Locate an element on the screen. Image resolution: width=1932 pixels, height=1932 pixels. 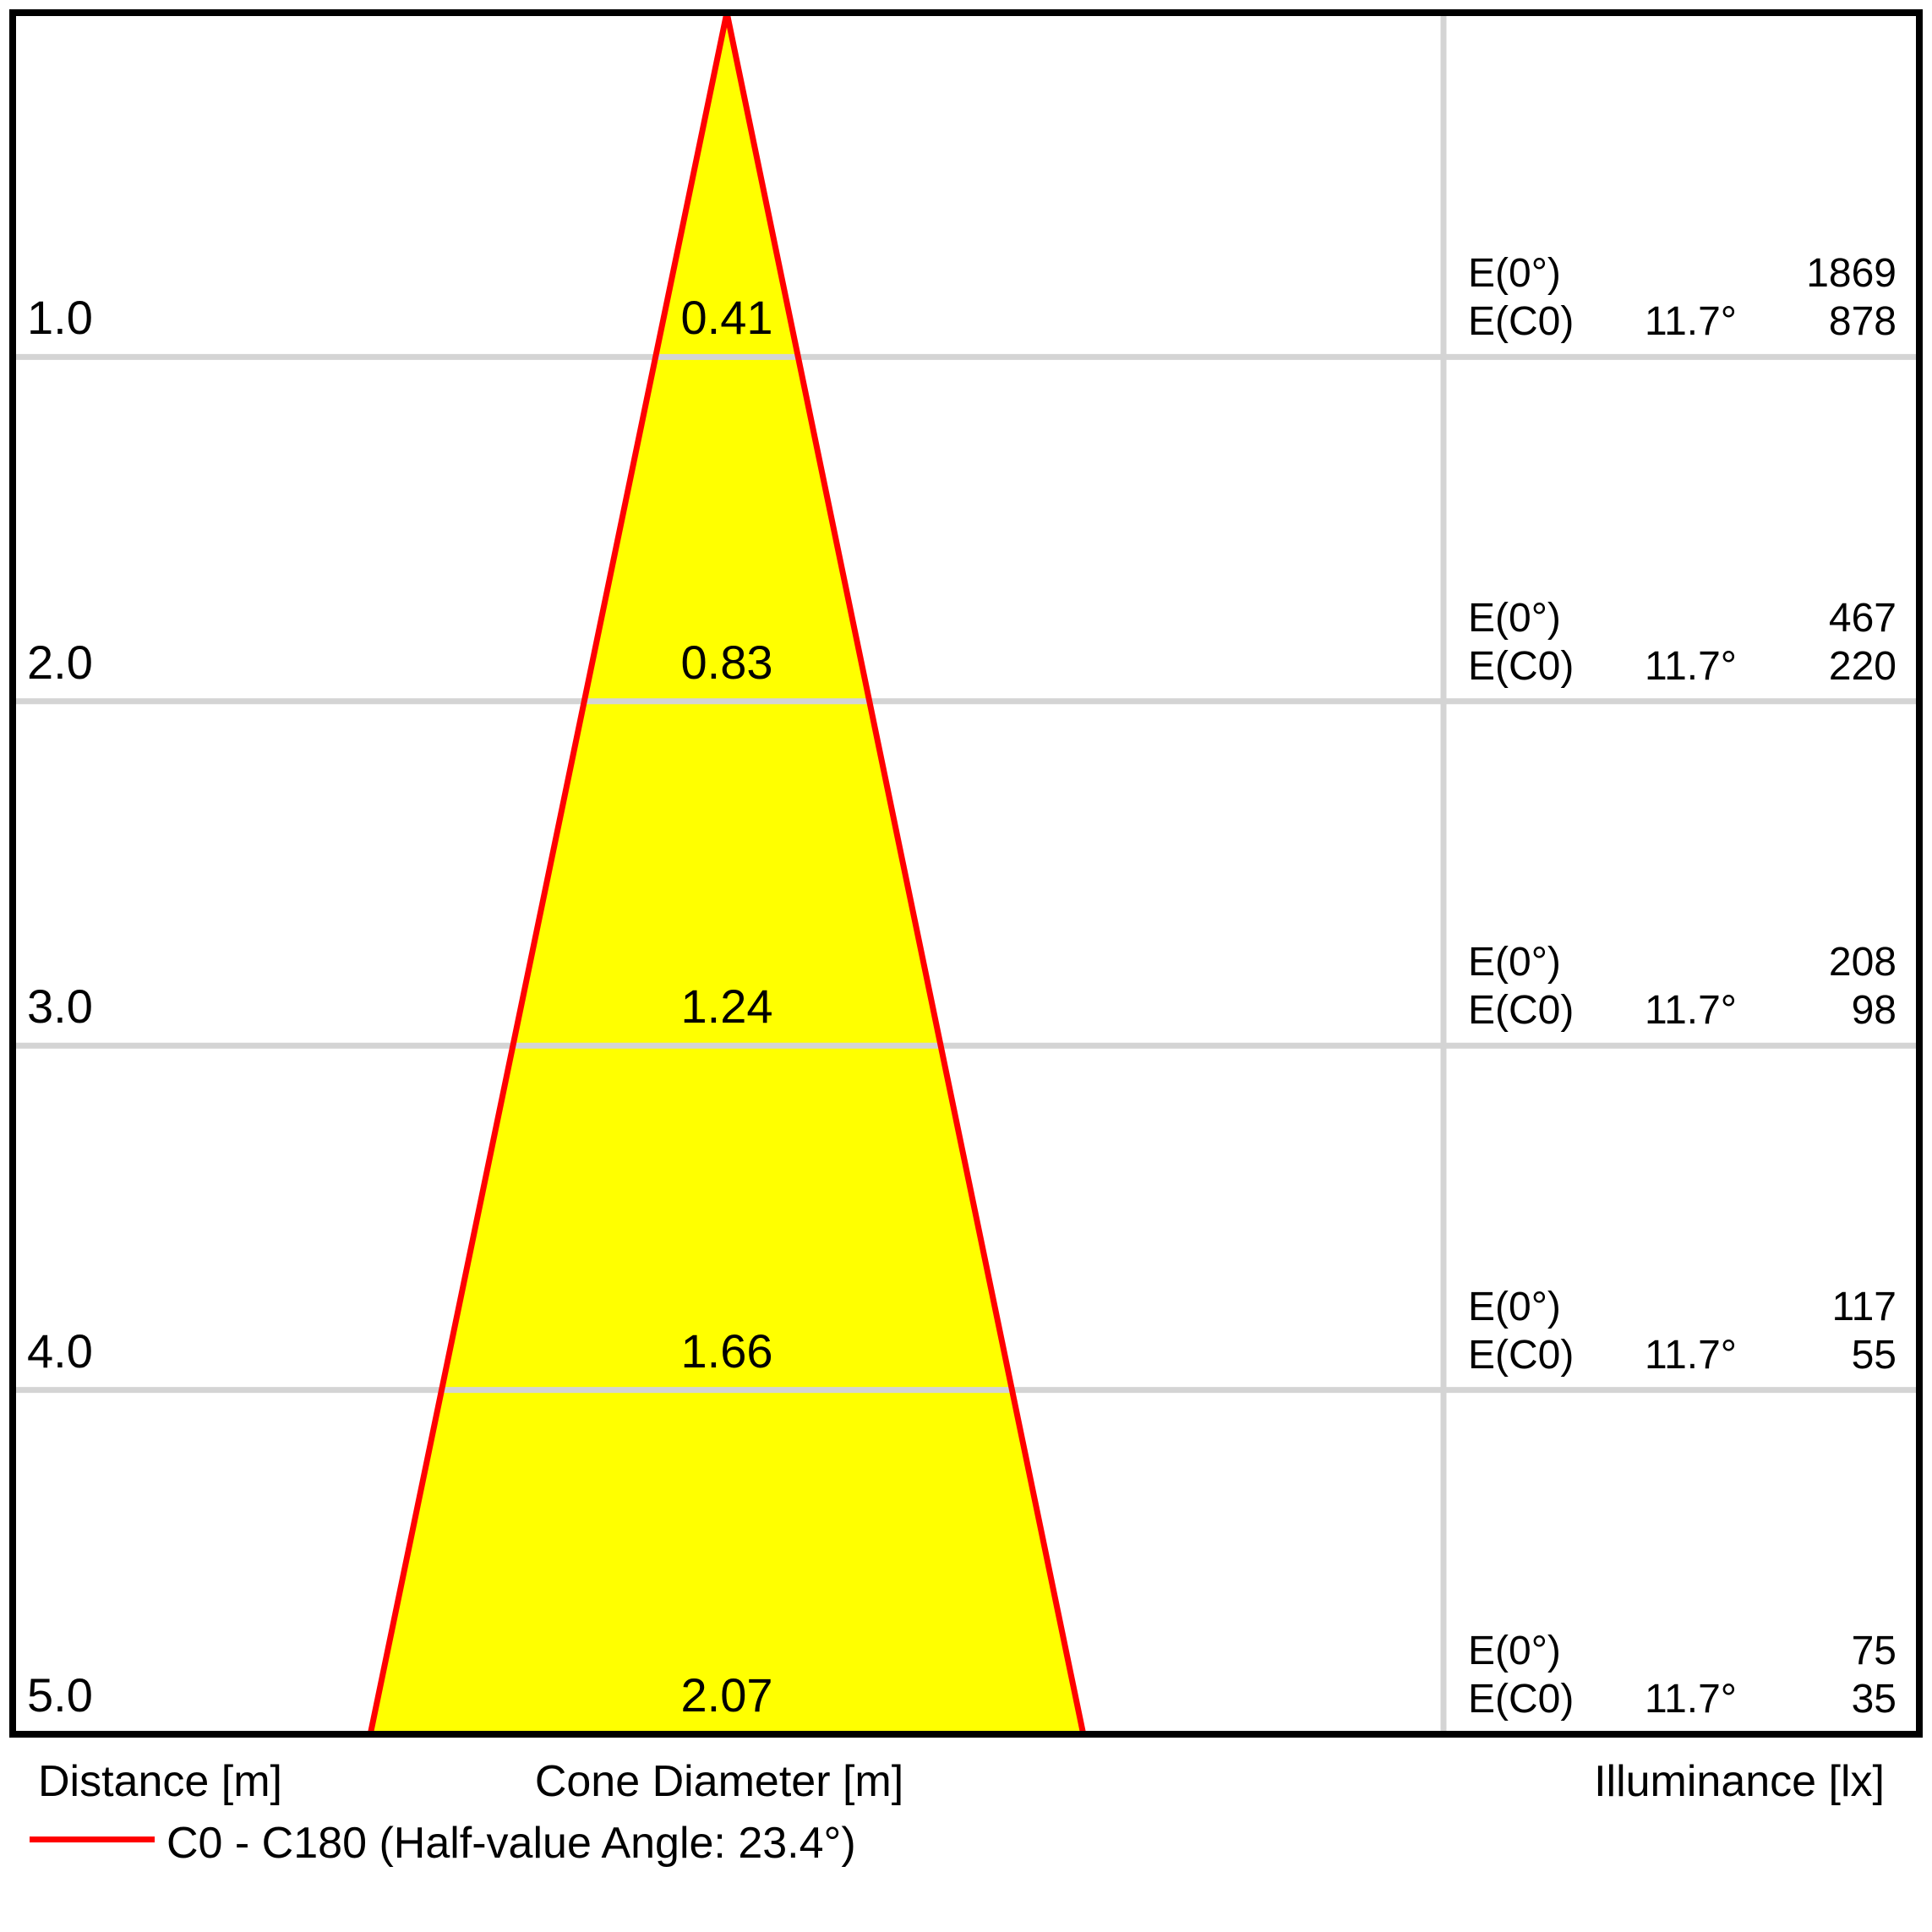
e0-value: 75 is located at coordinates (1874, 1651).